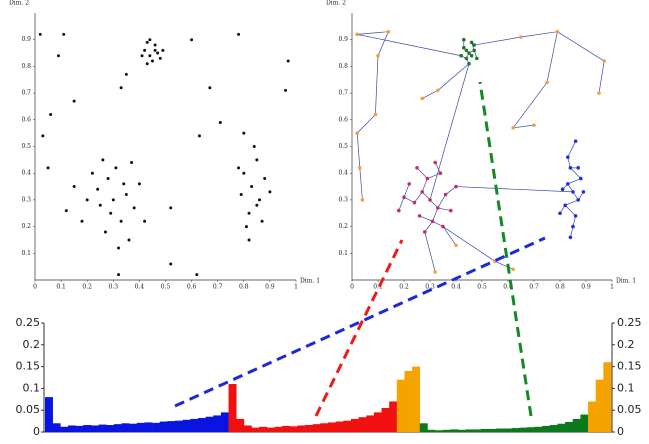 The width and height of the screenshot is (649, 444). Describe the element at coordinates (26, 146) in the screenshot. I see `y-tick-label: 0.5` at that location.